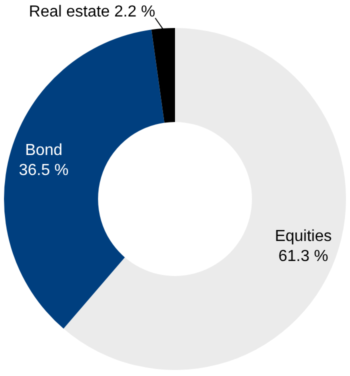  Describe the element at coordinates (92, 11) in the screenshot. I see `slice-label: Real estate 2.2 %` at that location.